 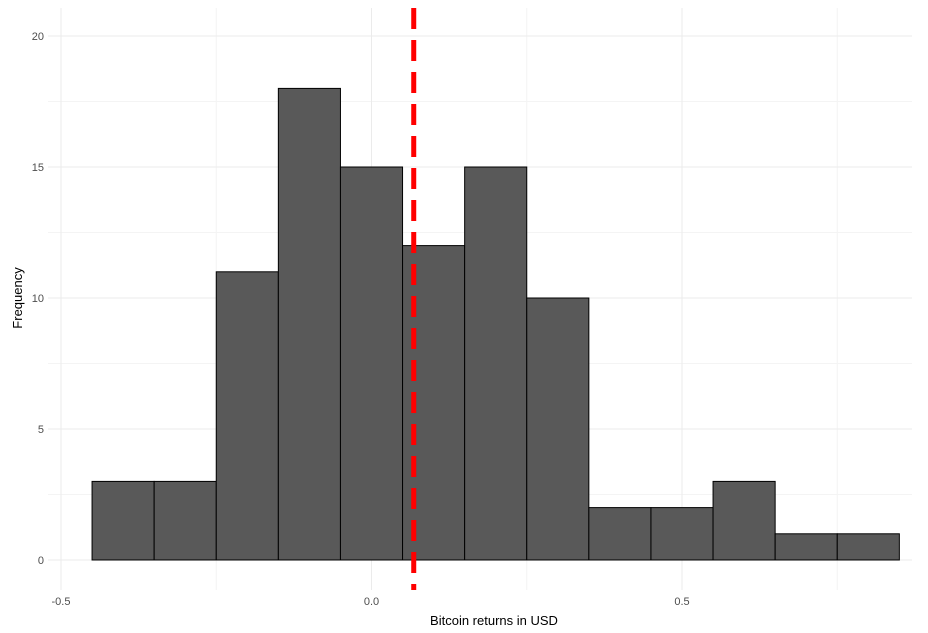 I want to click on x-tick-label: 0.0, so click(x=371, y=602).